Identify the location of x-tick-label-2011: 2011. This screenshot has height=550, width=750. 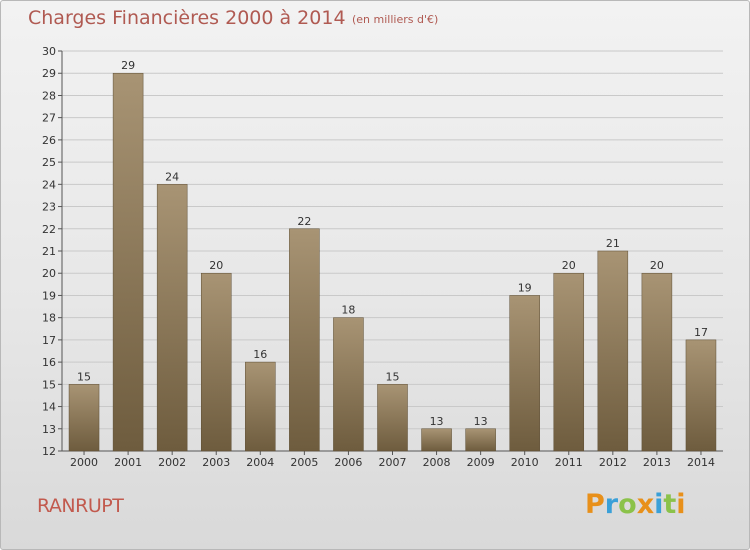
(569, 462).